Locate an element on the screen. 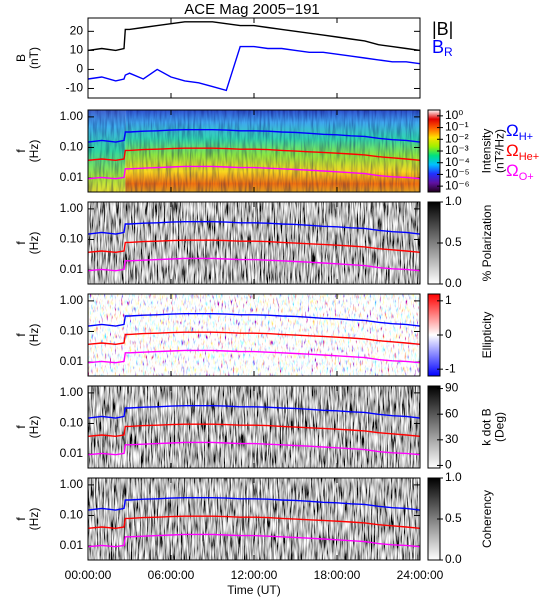 This screenshot has width=550, height=600. y-tick-label: 20 is located at coordinates (77, 31).